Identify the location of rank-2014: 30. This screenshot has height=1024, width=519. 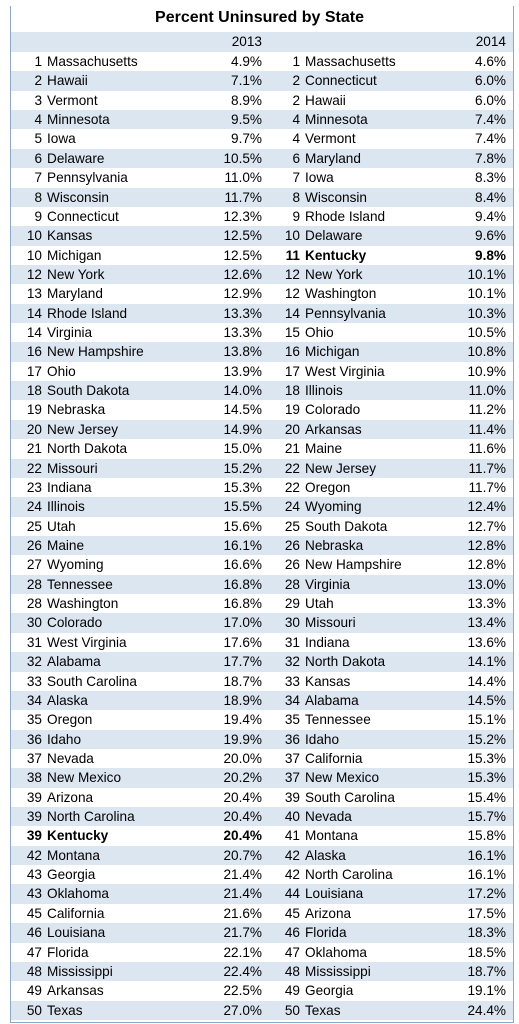
(292, 623).